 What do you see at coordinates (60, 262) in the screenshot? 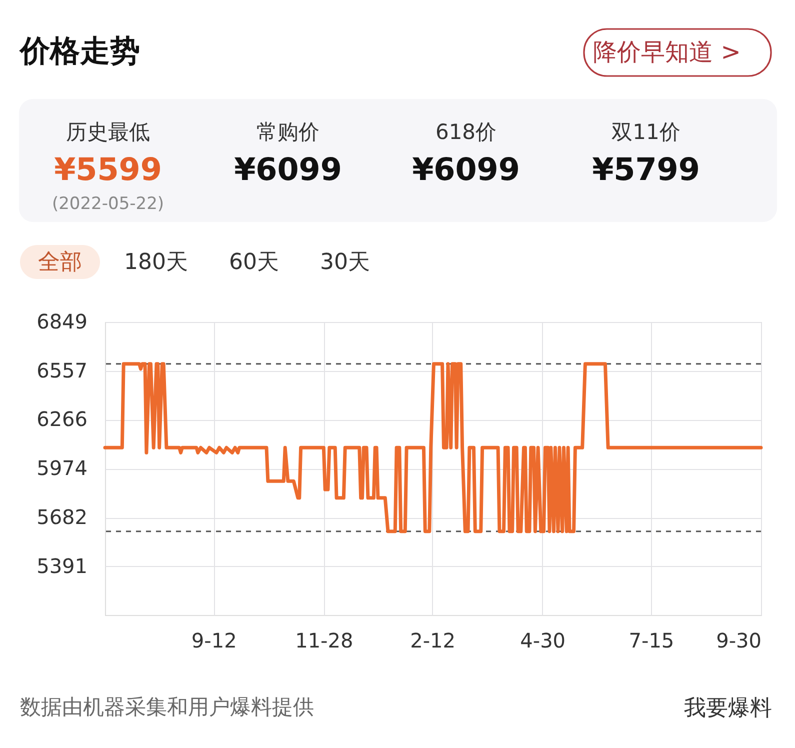
I see `text: 全部` at bounding box center [60, 262].